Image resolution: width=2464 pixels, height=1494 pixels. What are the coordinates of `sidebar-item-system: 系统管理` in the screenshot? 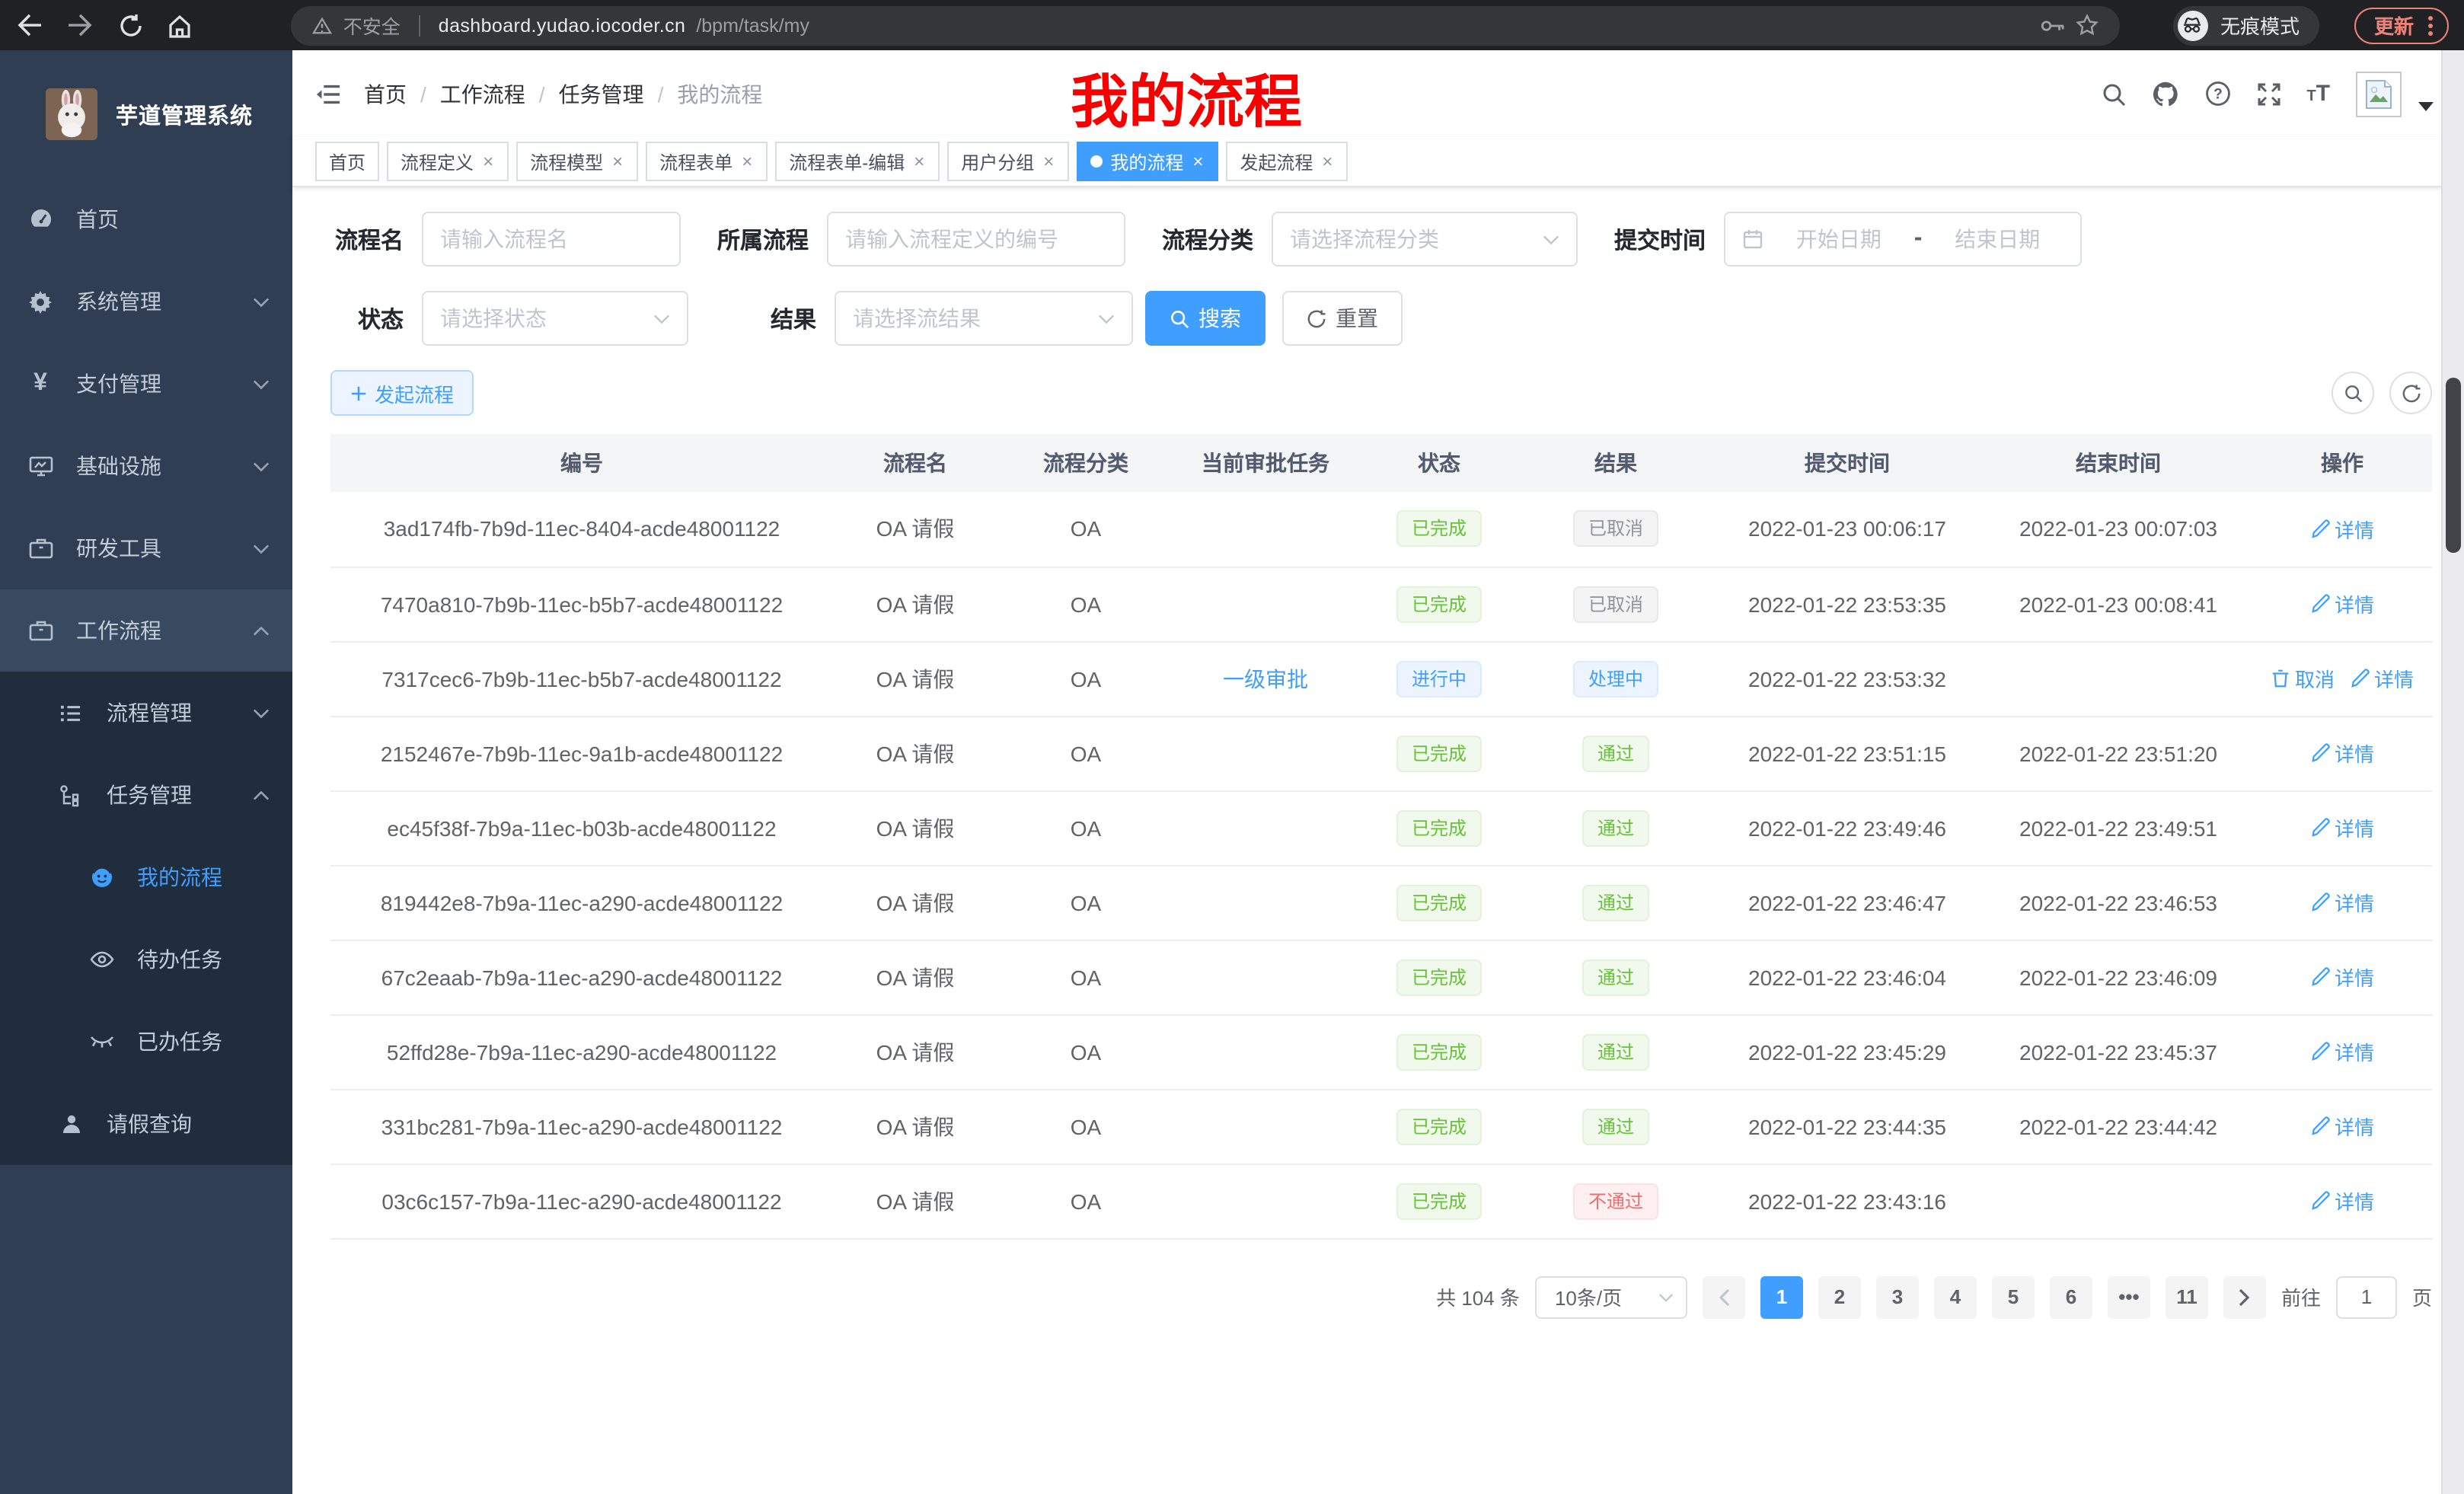 It's located at (146, 301).